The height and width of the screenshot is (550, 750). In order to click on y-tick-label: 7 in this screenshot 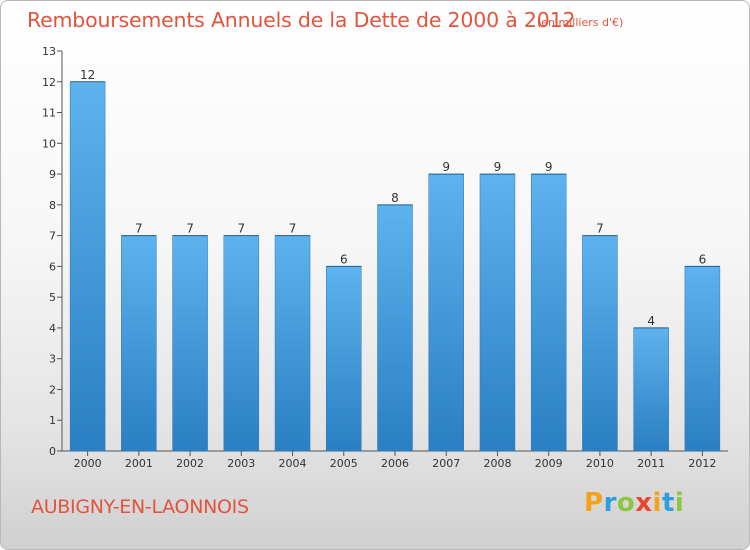, I will do `click(52, 236)`.